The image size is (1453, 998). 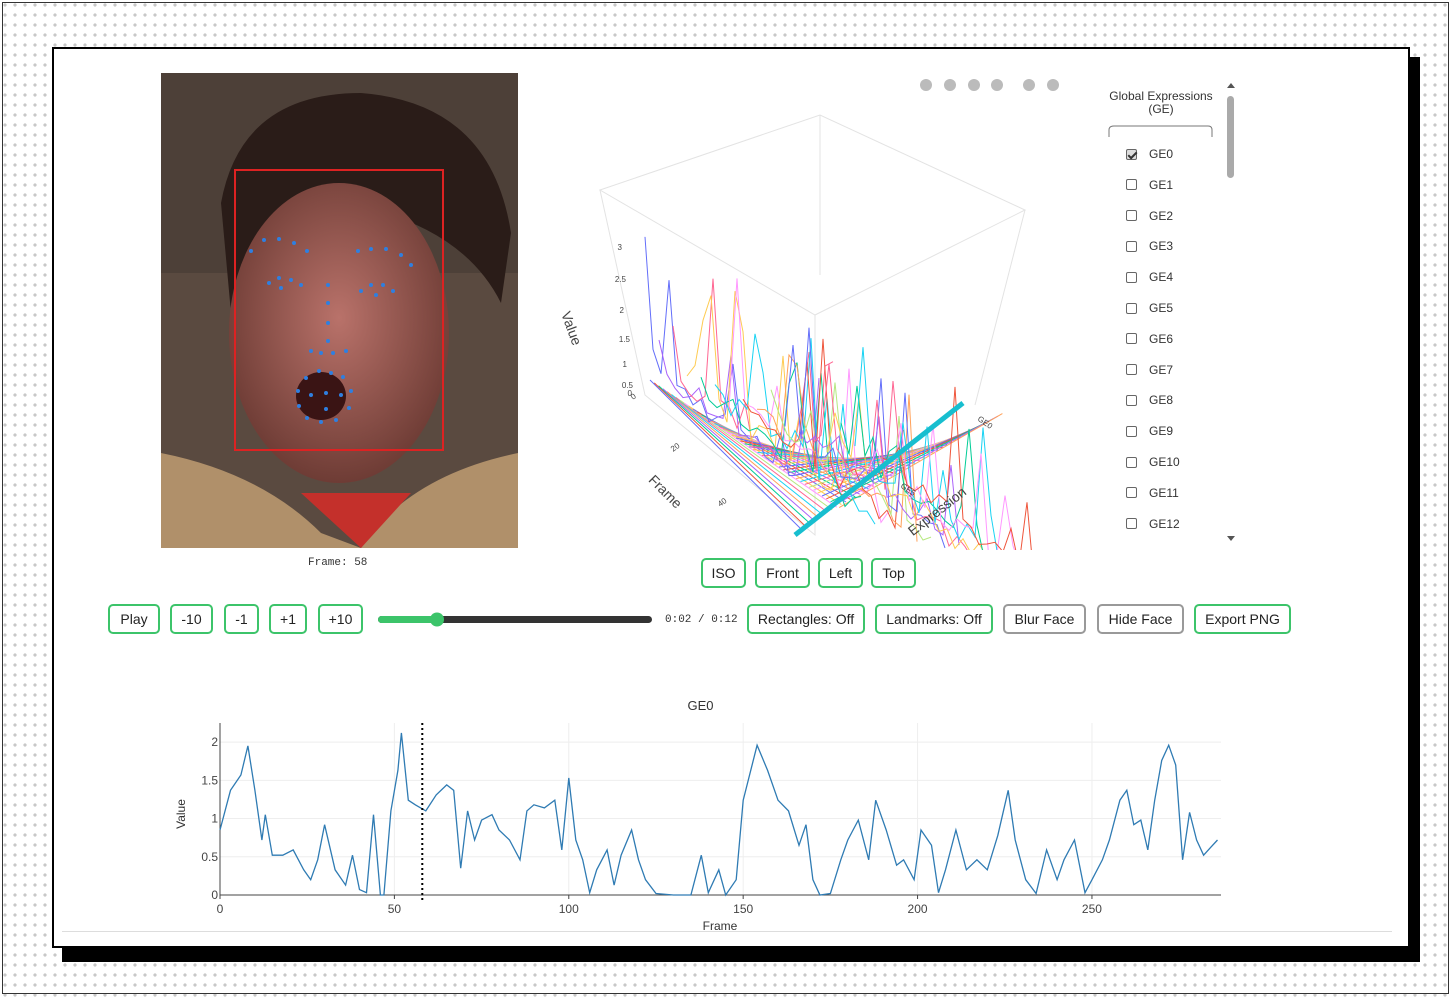 I want to click on legend-label: GE9, so click(x=1161, y=431).